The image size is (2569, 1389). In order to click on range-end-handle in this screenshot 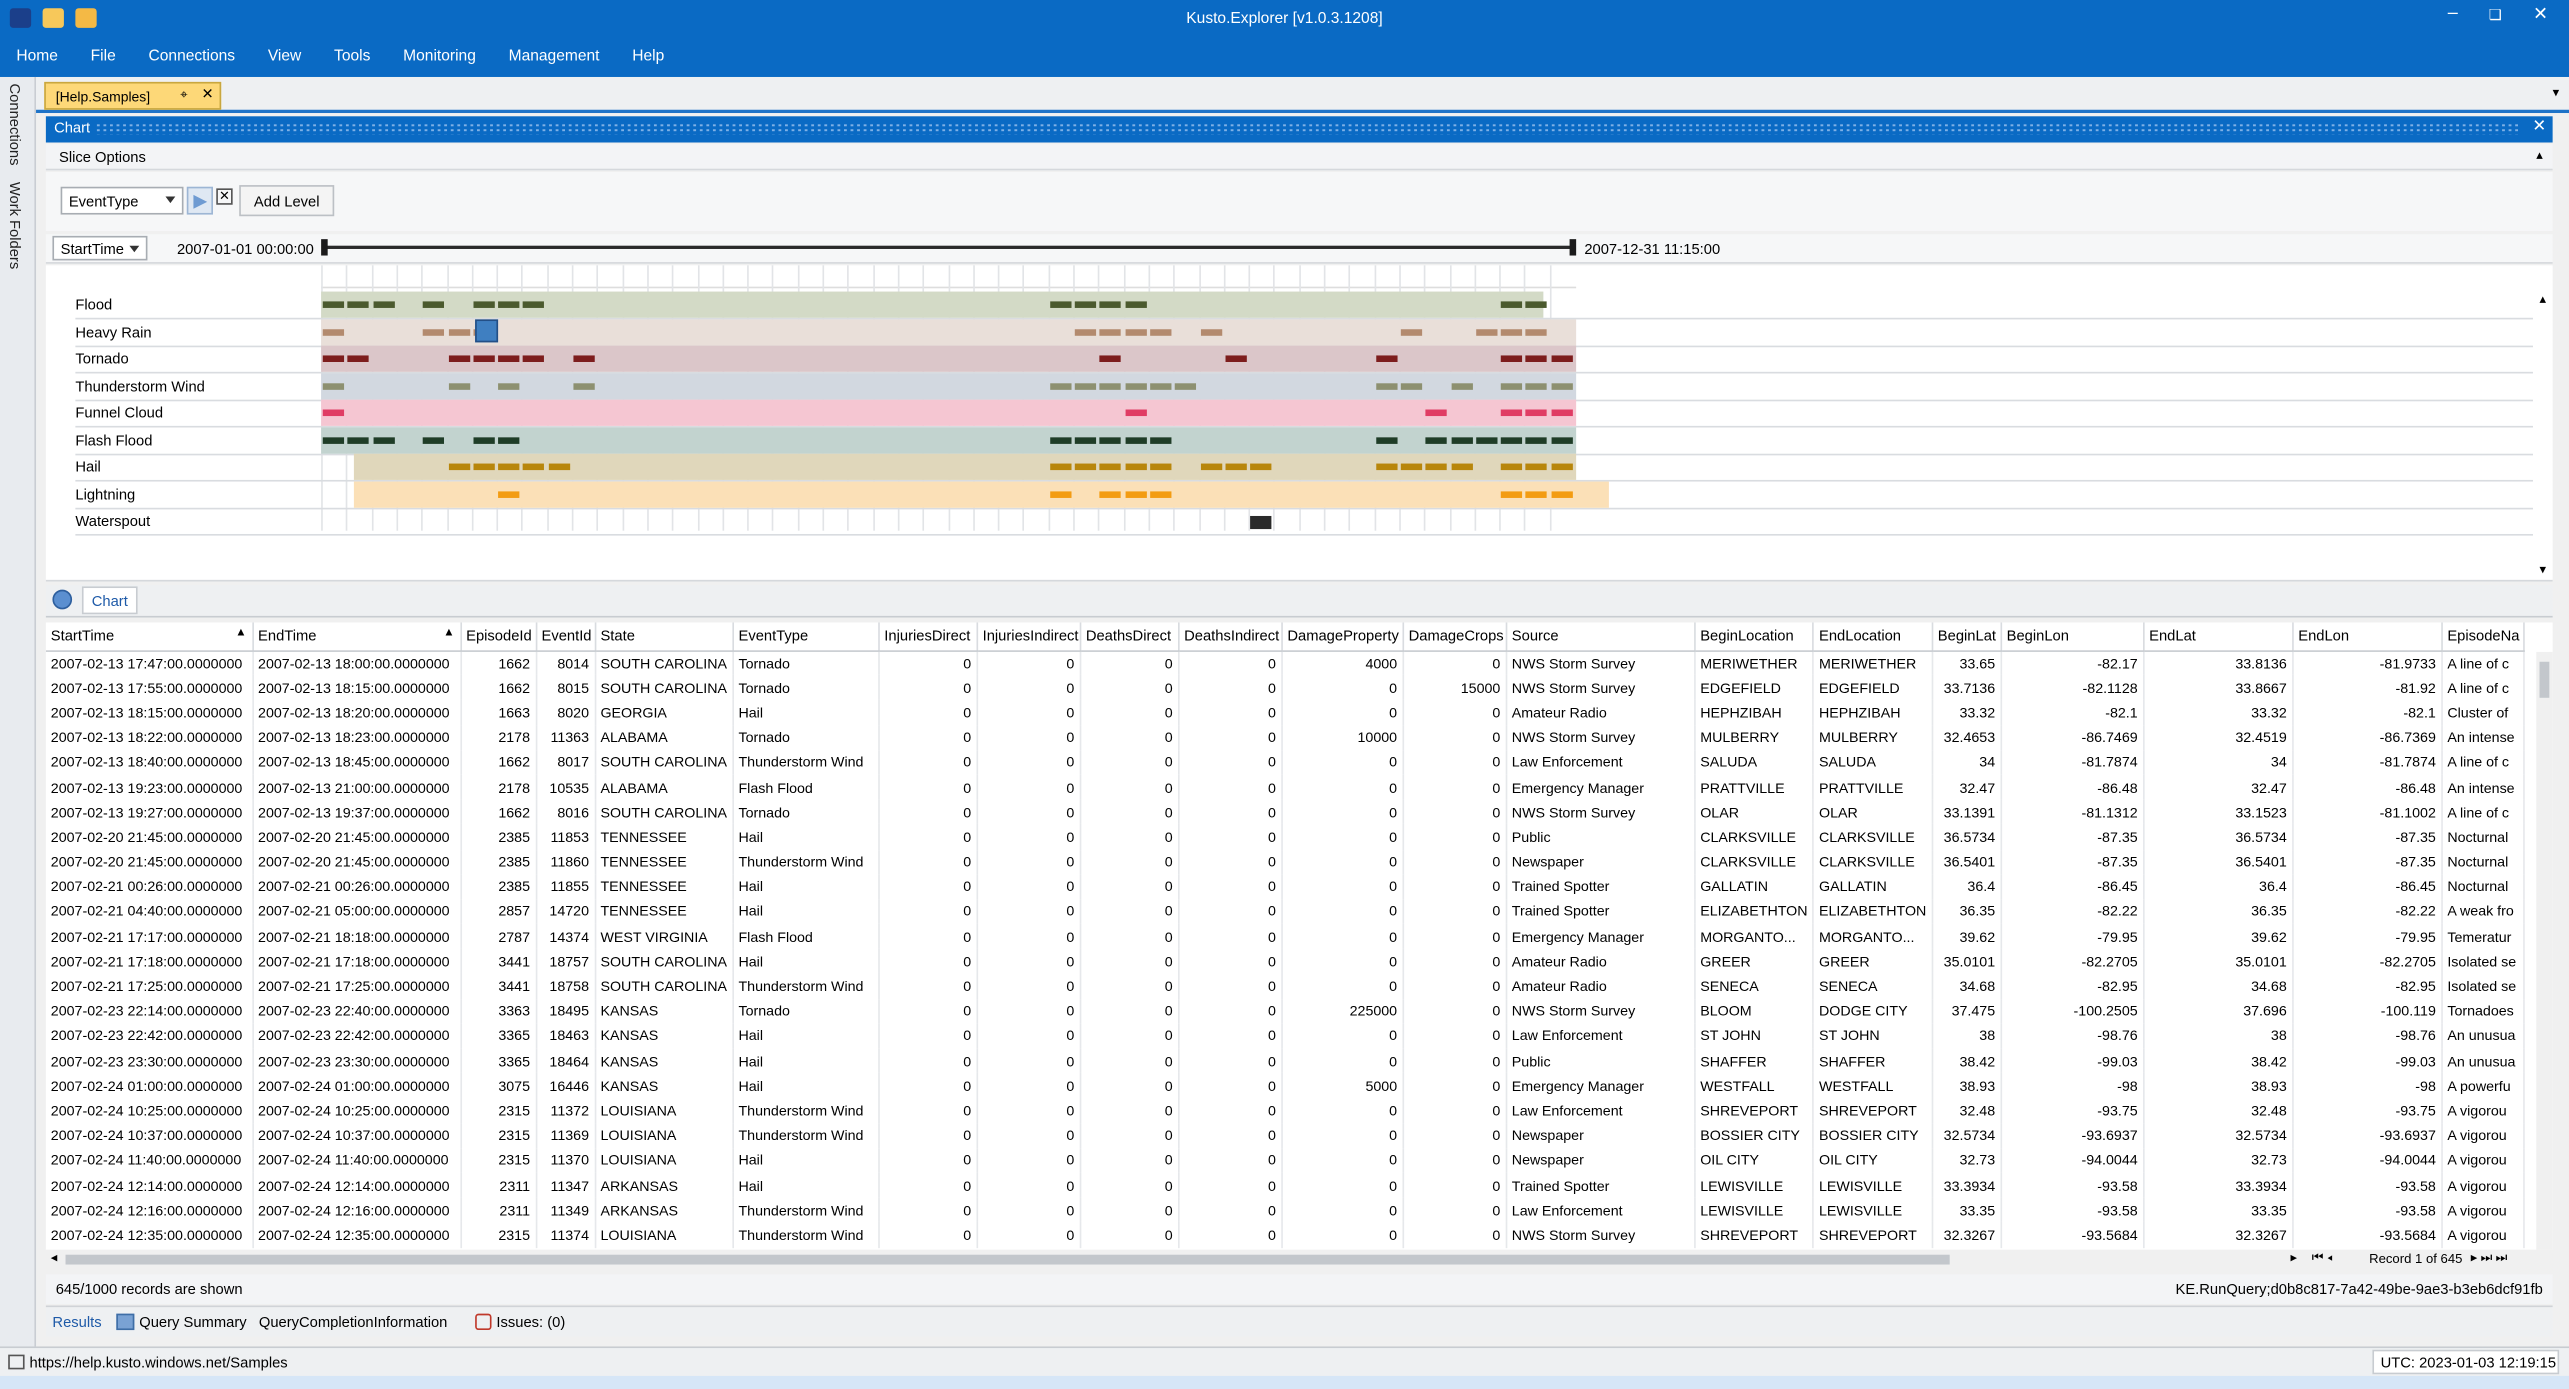, I will do `click(1573, 247)`.